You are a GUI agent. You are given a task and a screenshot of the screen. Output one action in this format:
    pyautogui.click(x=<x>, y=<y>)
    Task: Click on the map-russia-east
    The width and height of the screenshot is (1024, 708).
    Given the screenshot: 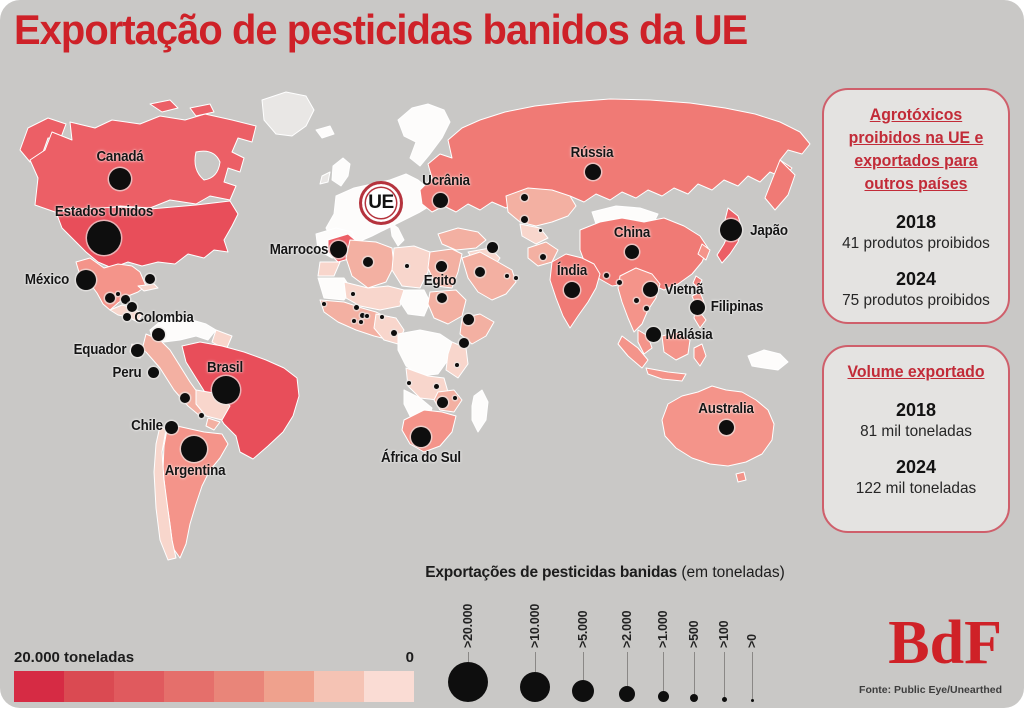 What is the action you would take?
    pyautogui.click(x=780, y=185)
    